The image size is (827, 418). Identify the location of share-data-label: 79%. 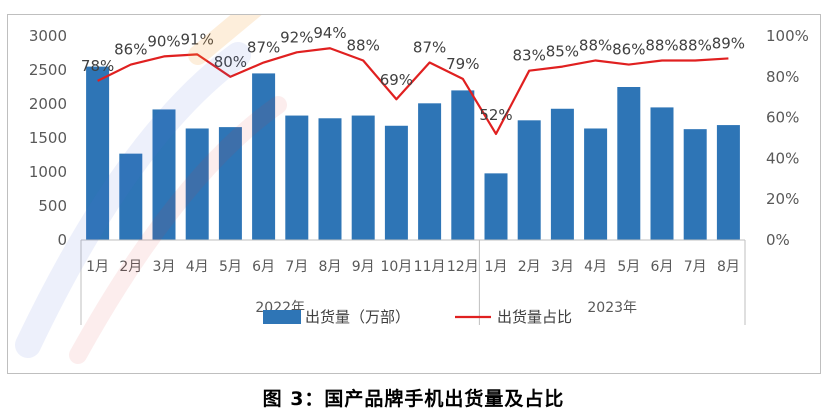
(462, 64).